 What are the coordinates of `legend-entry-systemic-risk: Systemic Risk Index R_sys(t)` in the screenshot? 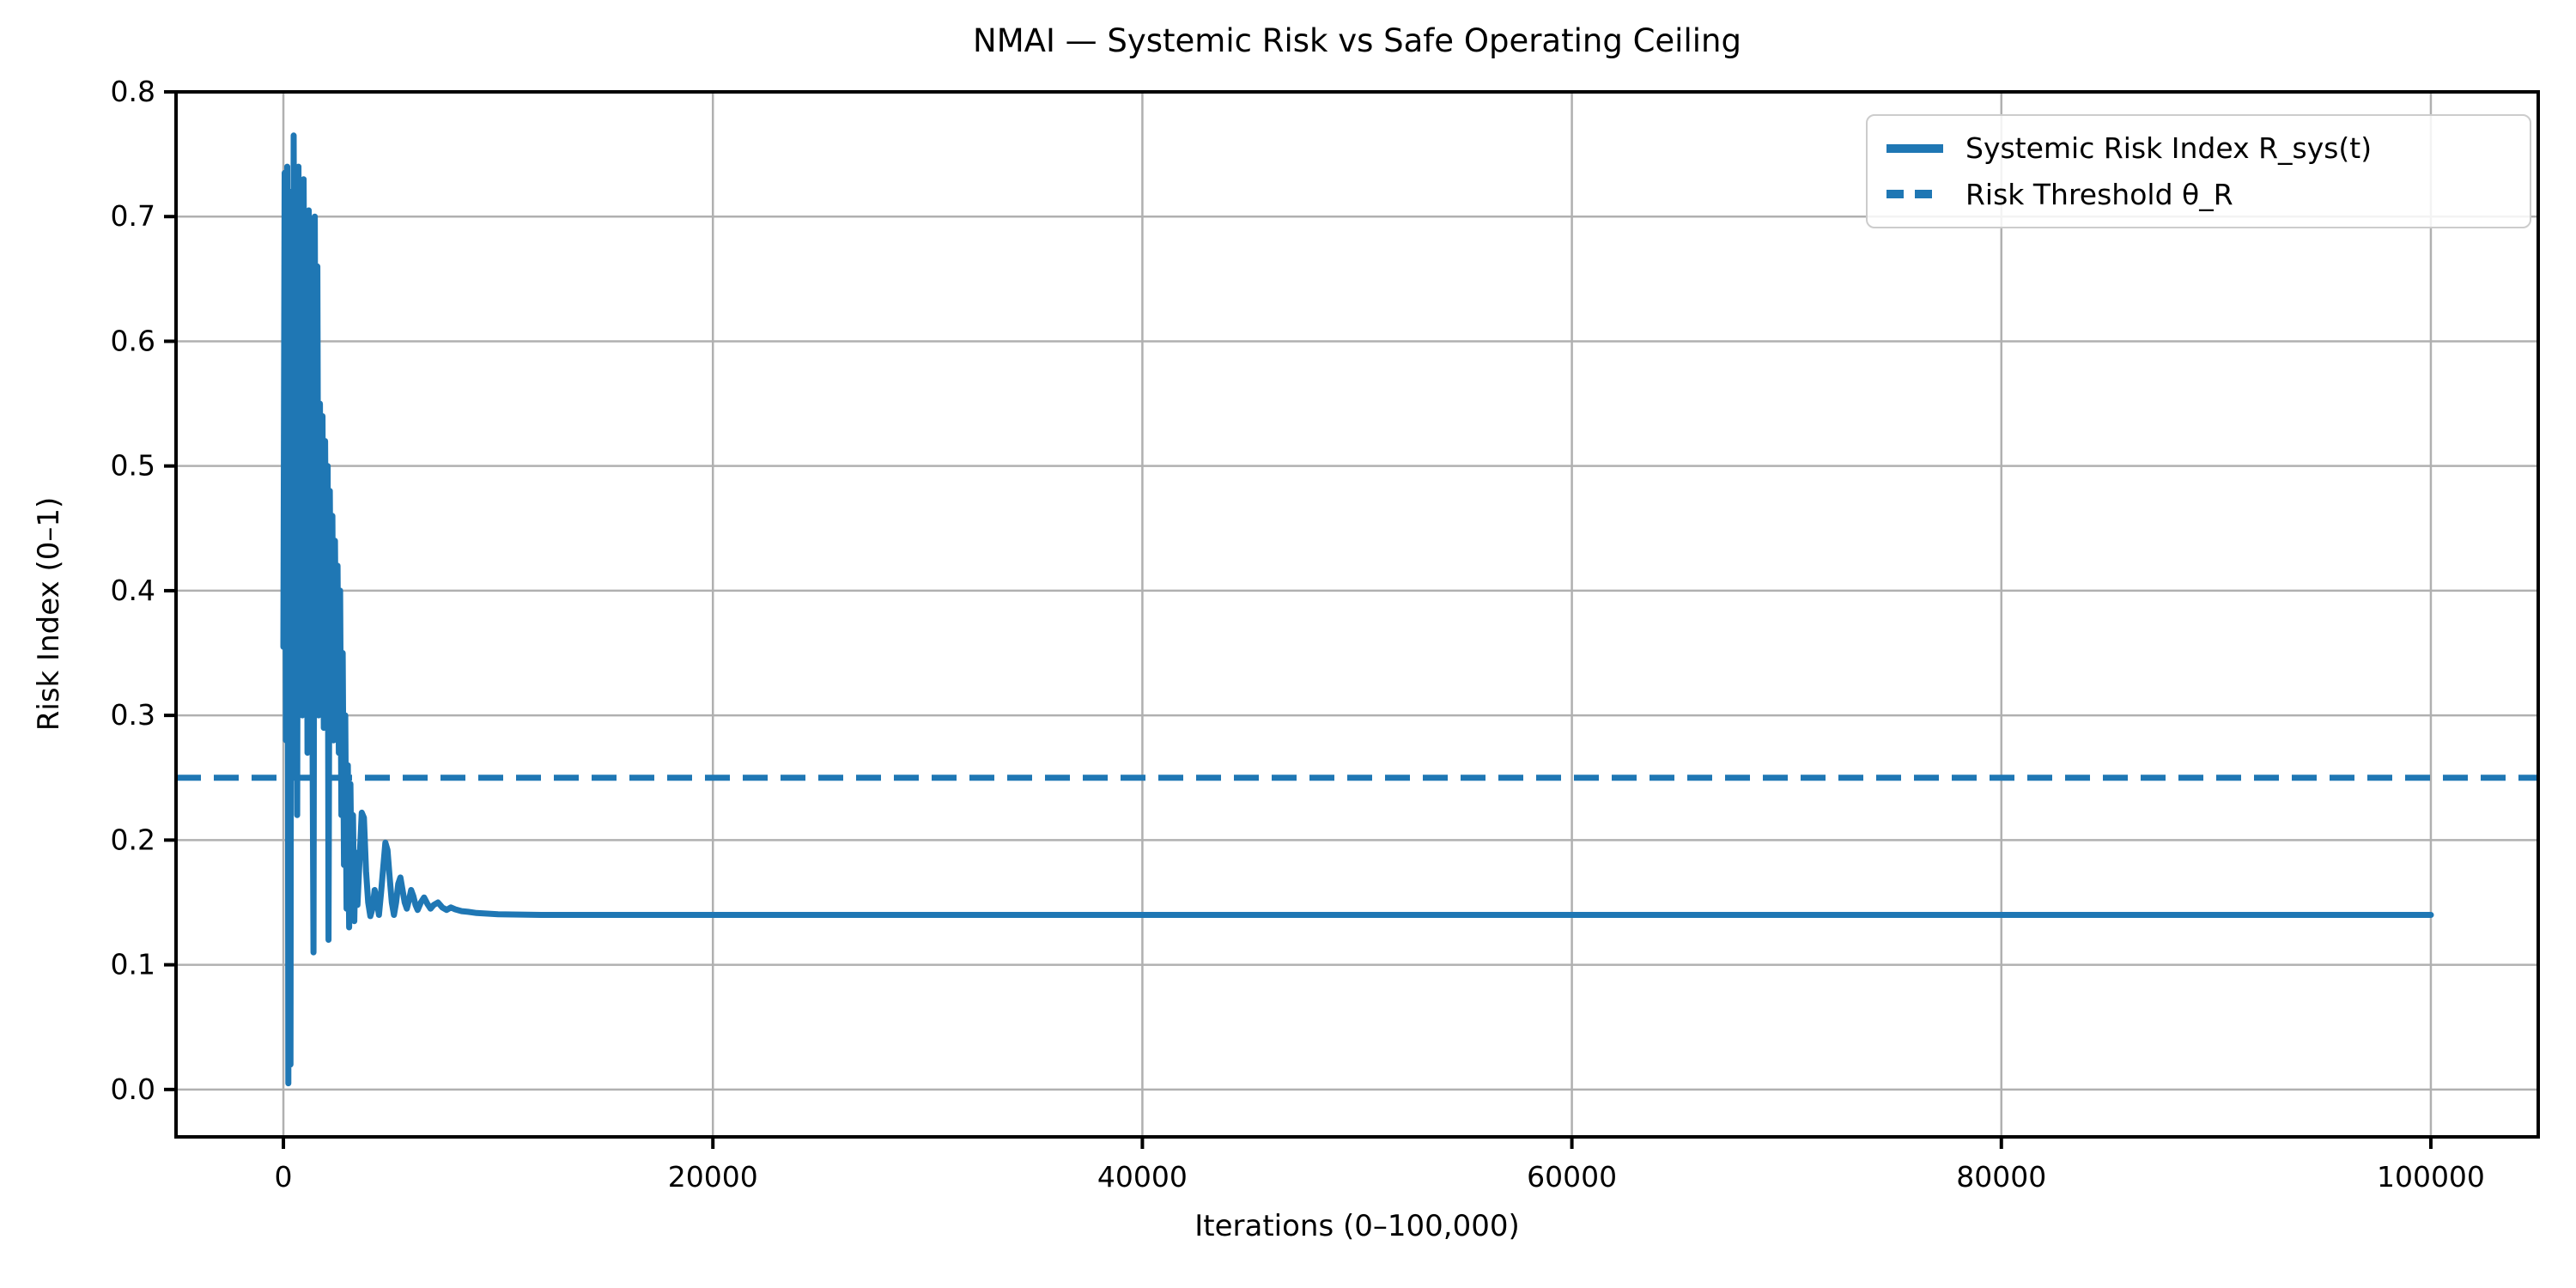 It's located at (2199, 148).